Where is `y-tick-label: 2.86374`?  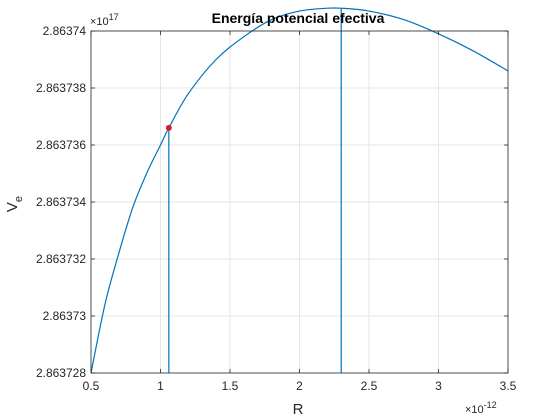 y-tick-label: 2.86374 is located at coordinates (65, 31).